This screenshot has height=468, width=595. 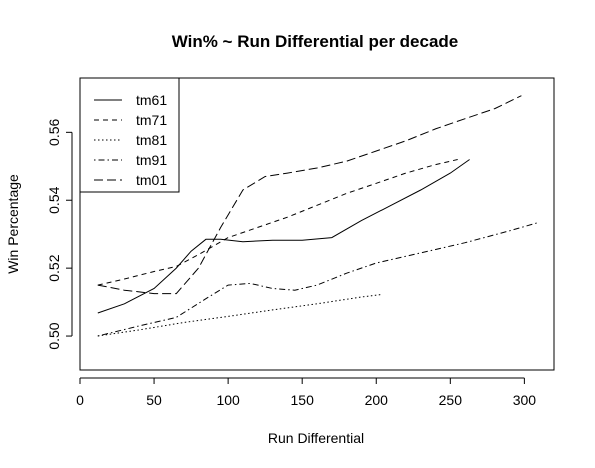 I want to click on legend-label-tm01: tm01, so click(x=151, y=180).